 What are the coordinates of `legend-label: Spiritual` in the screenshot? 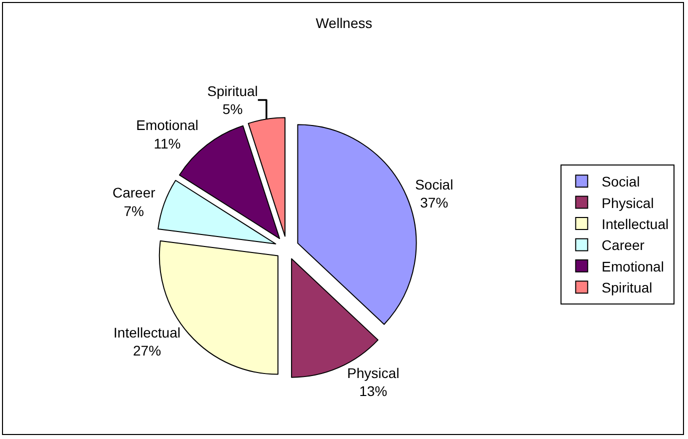 It's located at (627, 288).